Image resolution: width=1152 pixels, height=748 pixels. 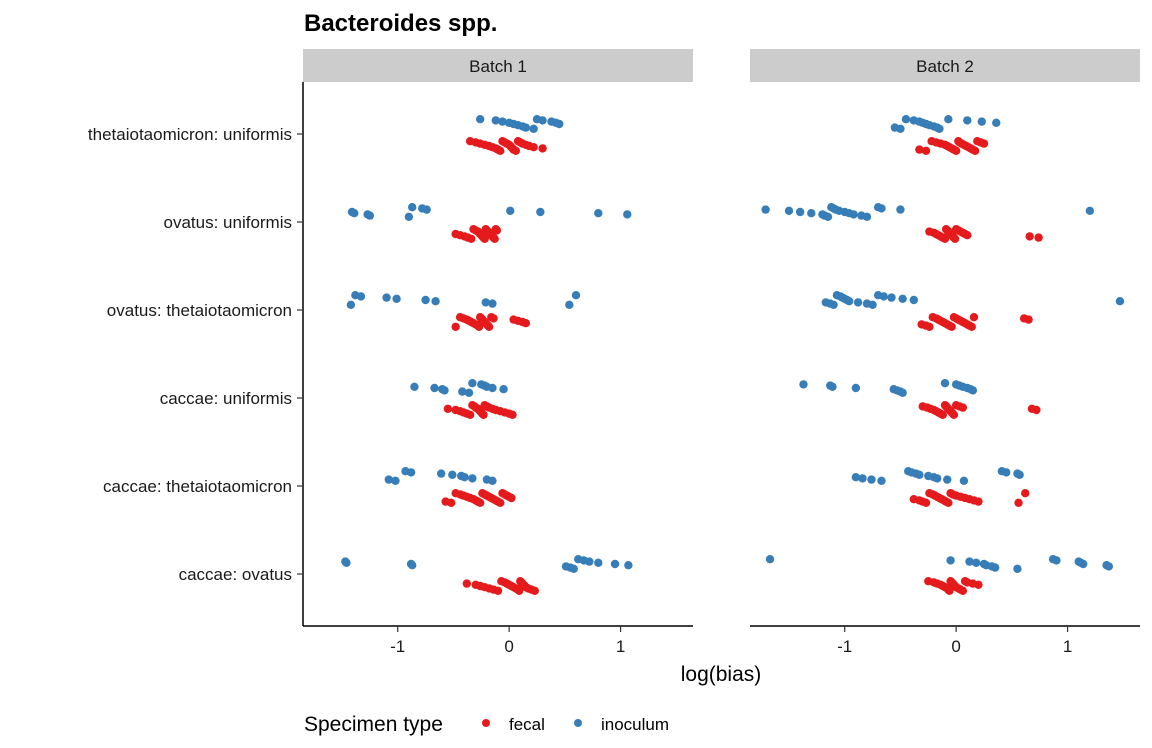 I want to click on facet-strip-label: Batch 1, so click(x=498, y=66).